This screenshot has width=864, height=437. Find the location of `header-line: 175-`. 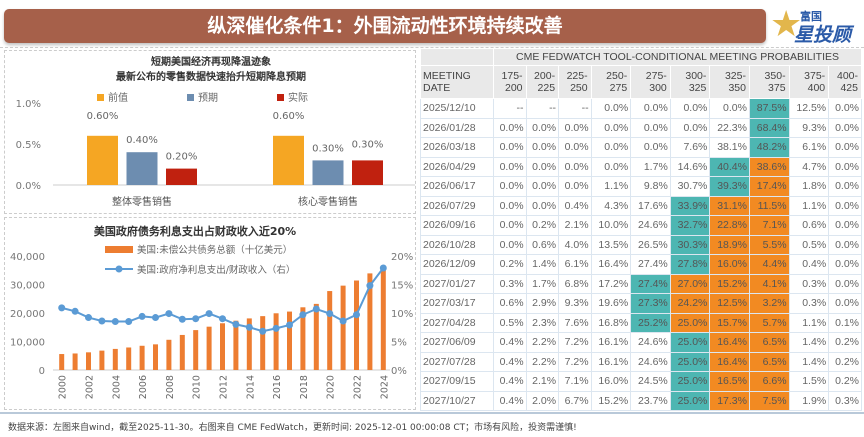

header-line: 175- is located at coordinates (512, 76).